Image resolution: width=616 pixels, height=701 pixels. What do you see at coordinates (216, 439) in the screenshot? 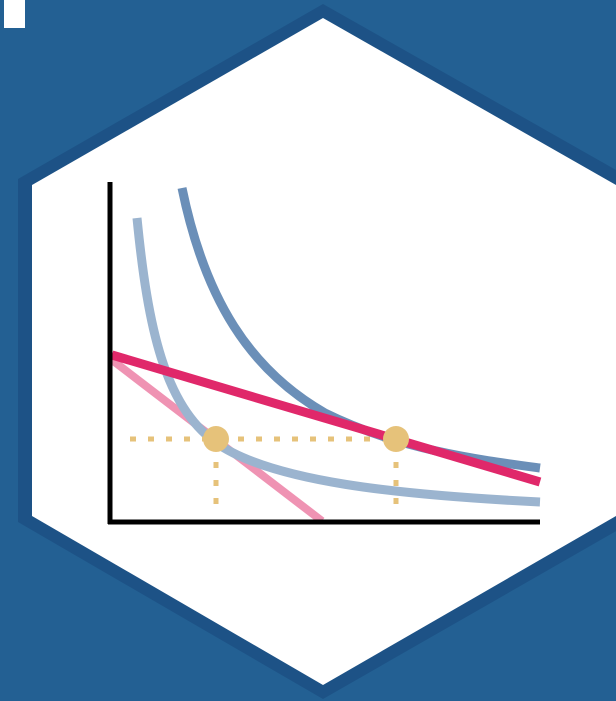
I see `optimum-point-initial` at bounding box center [216, 439].